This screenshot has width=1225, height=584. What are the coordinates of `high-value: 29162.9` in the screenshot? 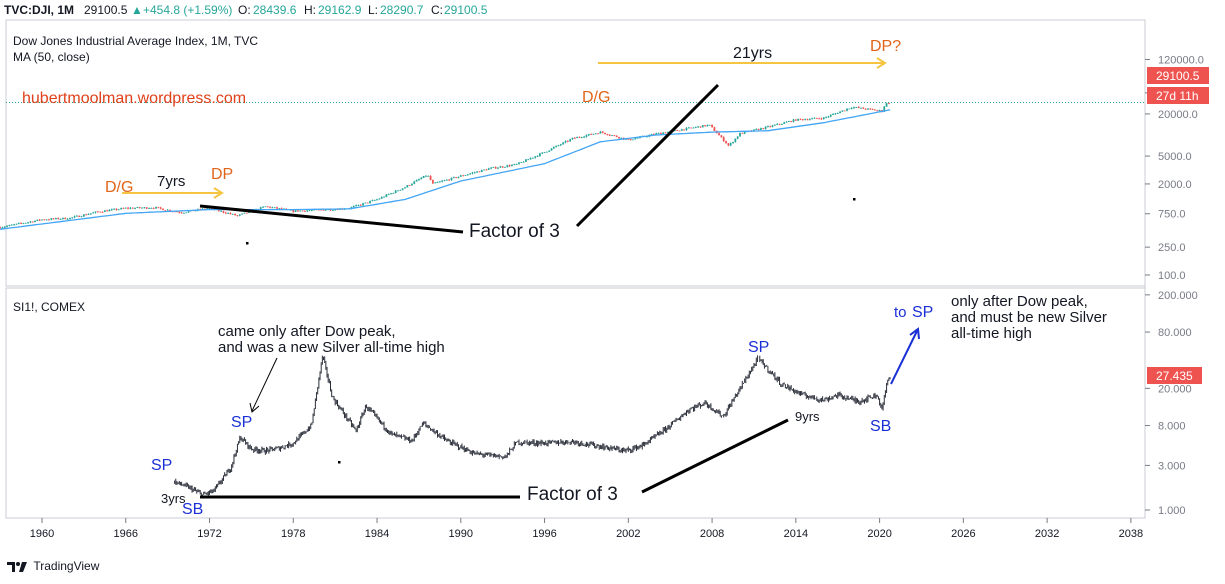 It's located at (340, 10).